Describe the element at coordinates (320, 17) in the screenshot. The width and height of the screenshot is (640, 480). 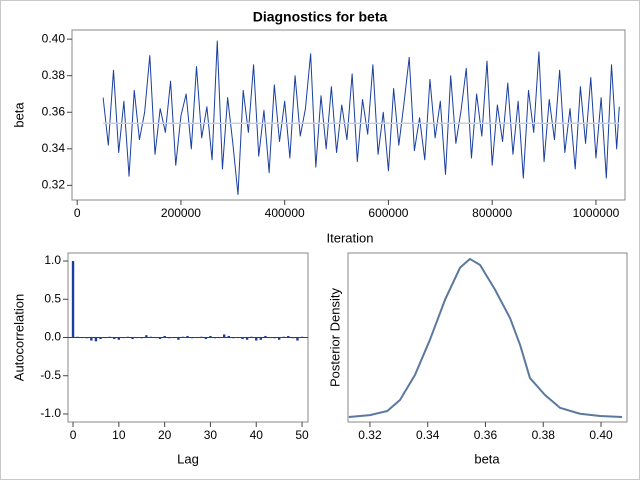
I see `chart-title: Diagnostics for beta` at that location.